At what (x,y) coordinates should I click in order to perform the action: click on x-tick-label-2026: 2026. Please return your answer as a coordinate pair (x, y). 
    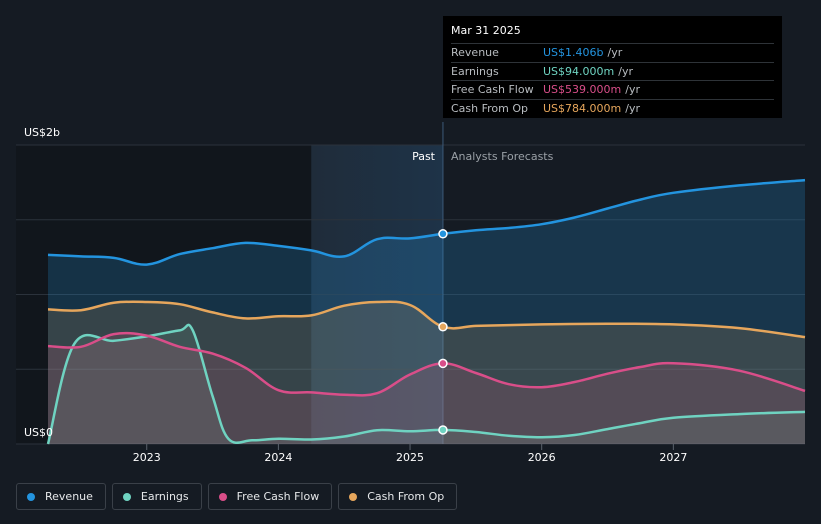
    Looking at the image, I should click on (542, 457).